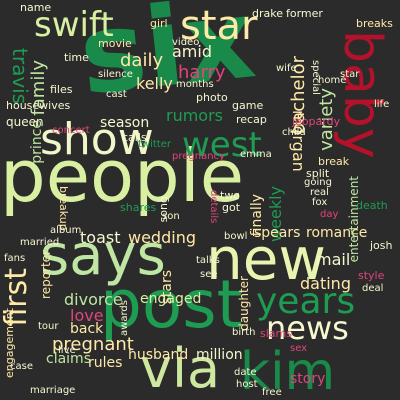  Describe the element at coordinates (308, 379) in the screenshot. I see `word-story: story` at that location.